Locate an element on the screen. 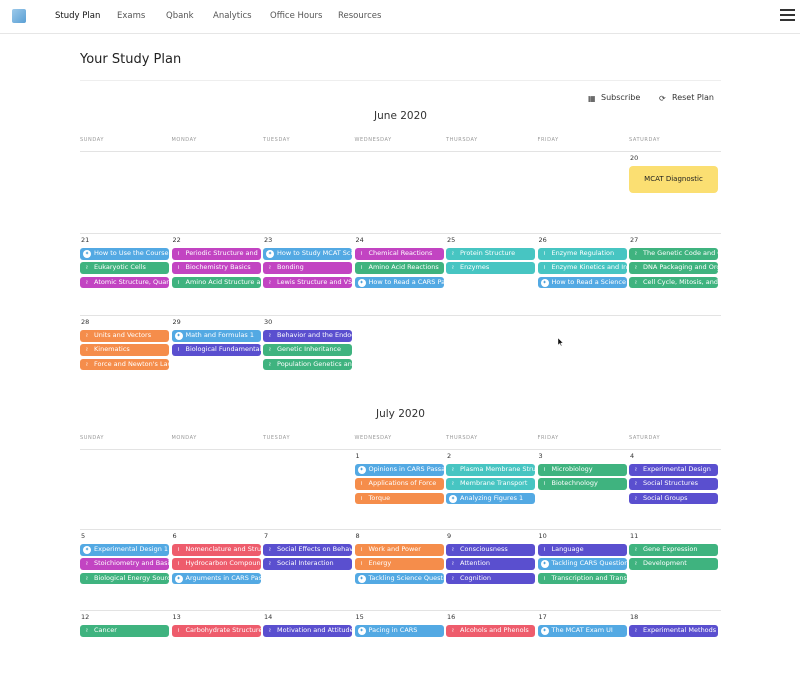  study-event: ≀ The Genetic Code and C is located at coordinates (673, 254).